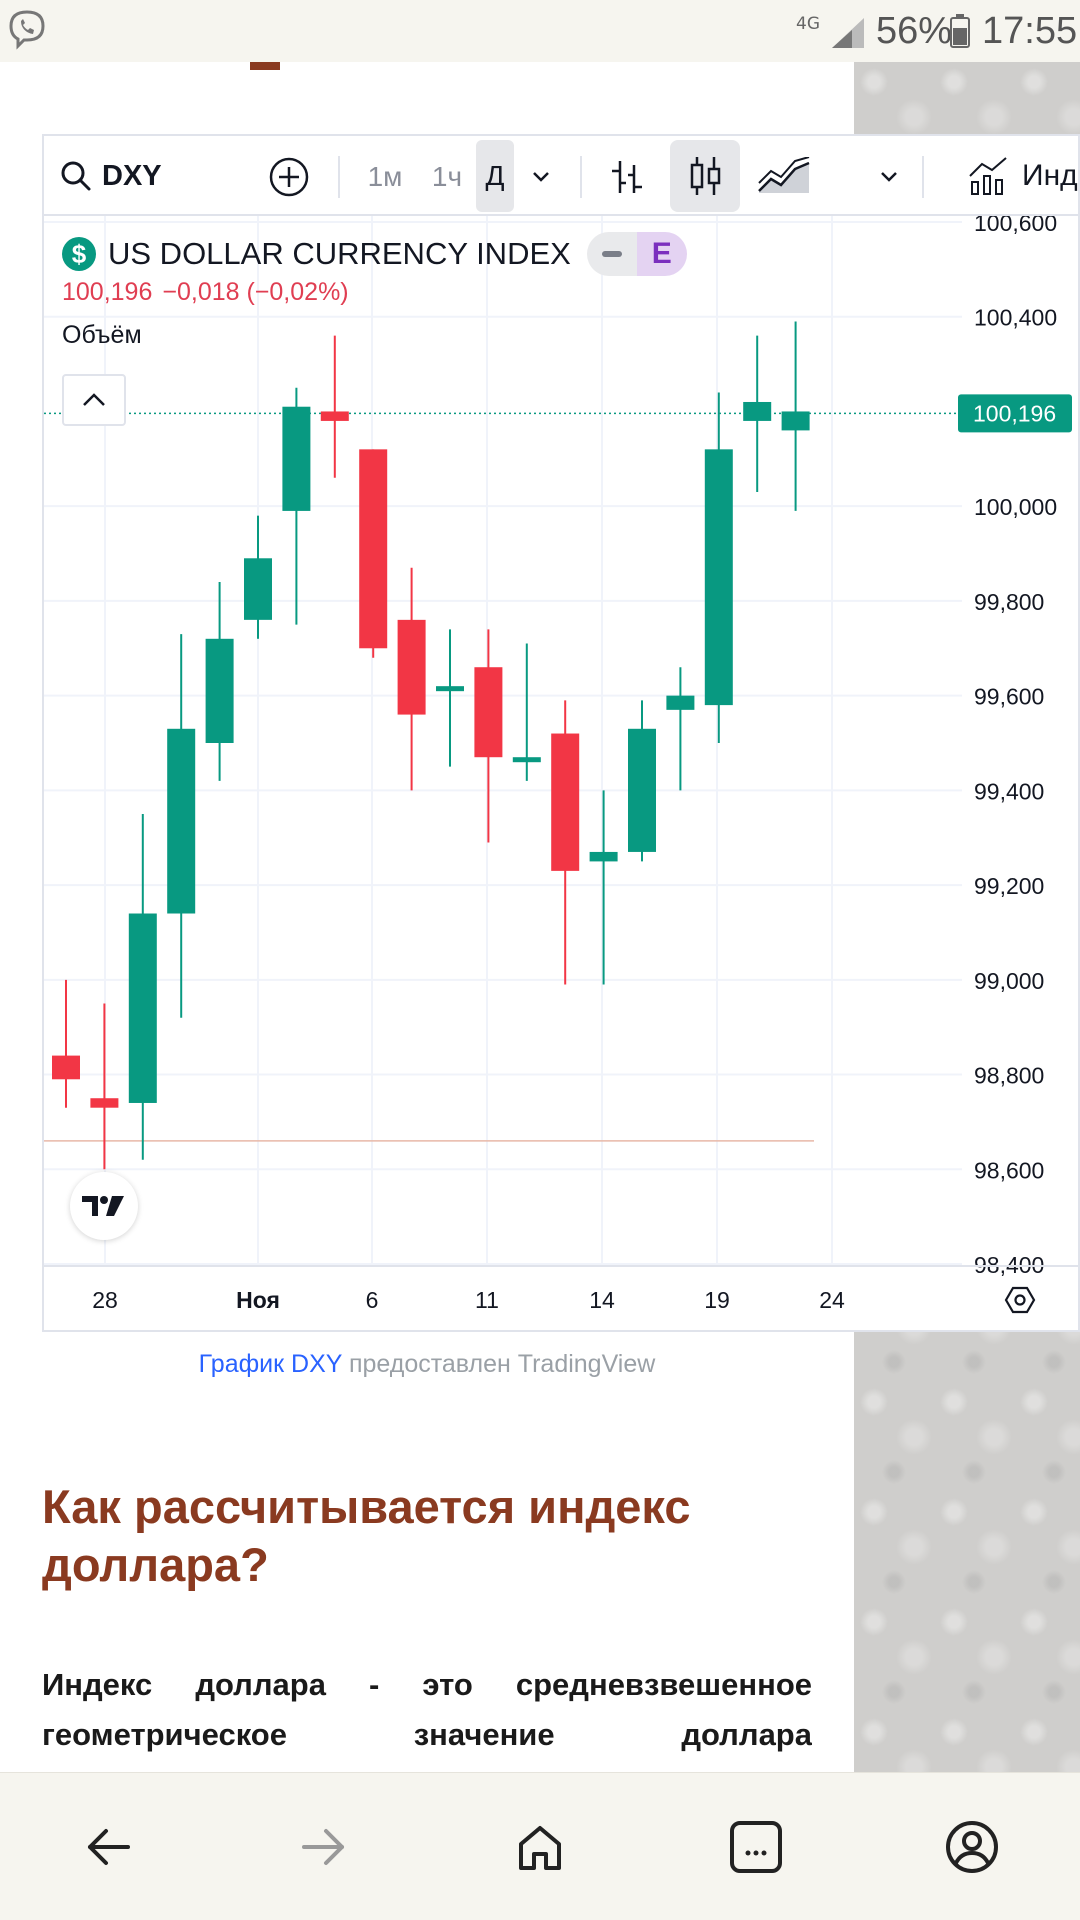 The width and height of the screenshot is (1080, 1920). I want to click on hide-legend-button, so click(611, 254).